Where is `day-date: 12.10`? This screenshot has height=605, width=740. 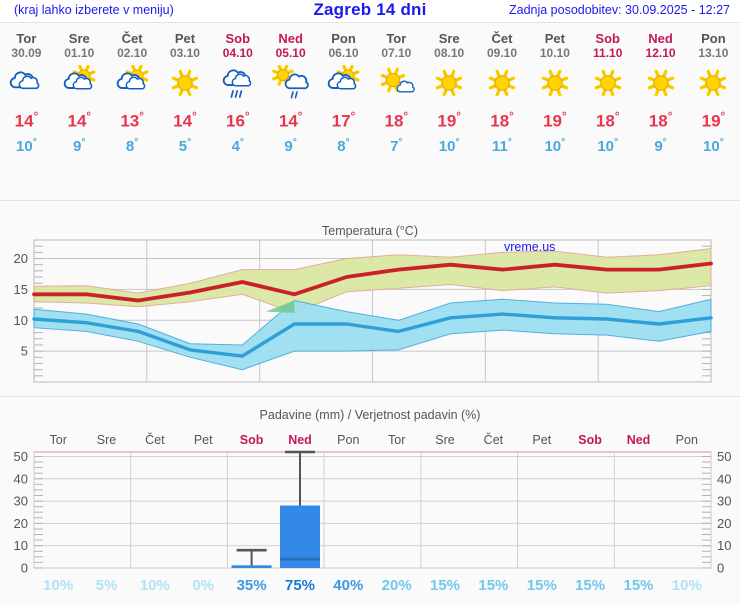
day-date: 12.10 is located at coordinates (660, 53).